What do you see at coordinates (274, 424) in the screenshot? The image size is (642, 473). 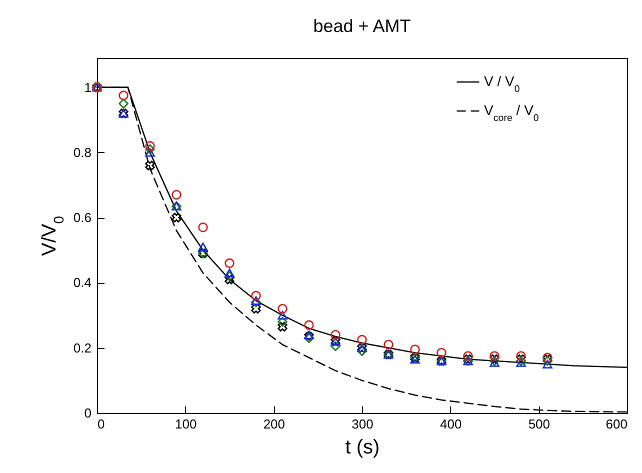 I see `x-tick-label: 200` at bounding box center [274, 424].